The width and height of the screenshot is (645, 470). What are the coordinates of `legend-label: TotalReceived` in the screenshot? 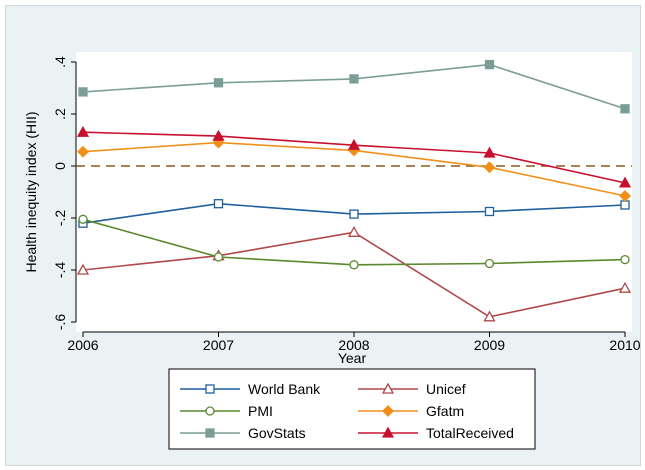 It's located at (470, 433).